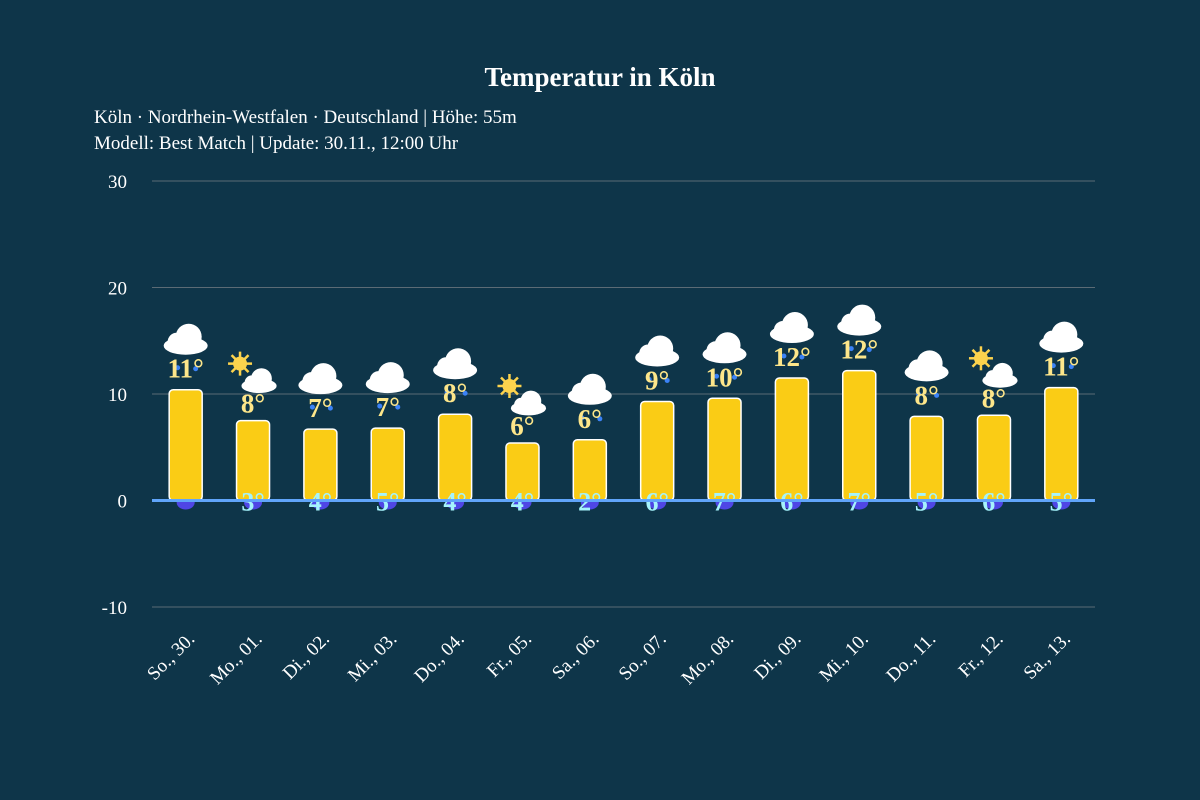 The height and width of the screenshot is (800, 1200). Describe the element at coordinates (236, 659) in the screenshot. I see `x-tick-label: Mo., 01.` at that location.